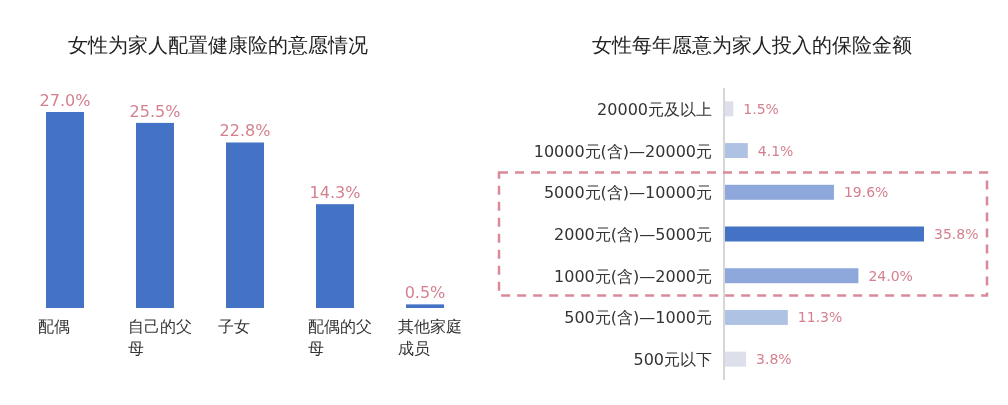 The width and height of the screenshot is (1008, 405). I want to click on y-tick-label: 500元(含)—1000元, so click(638, 318).